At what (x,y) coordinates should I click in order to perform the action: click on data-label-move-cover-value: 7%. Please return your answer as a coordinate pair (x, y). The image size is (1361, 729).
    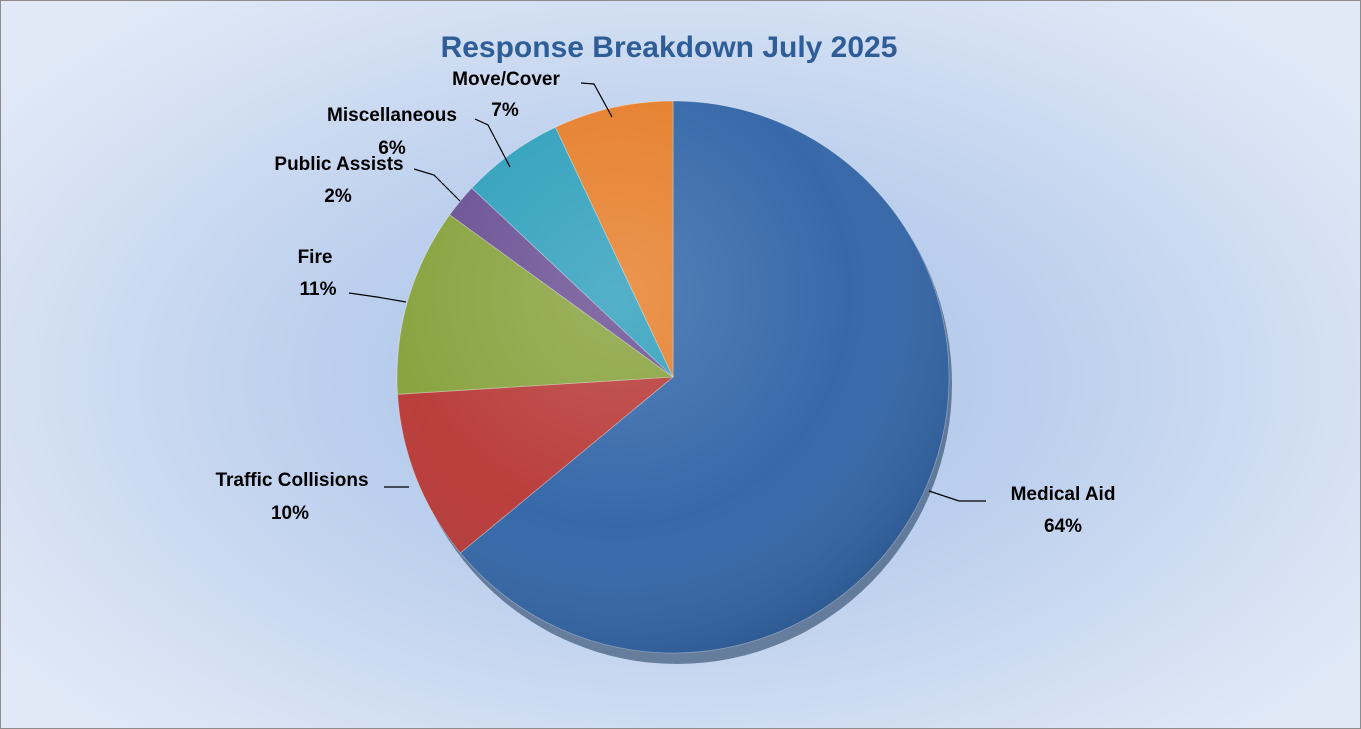
    Looking at the image, I should click on (505, 110).